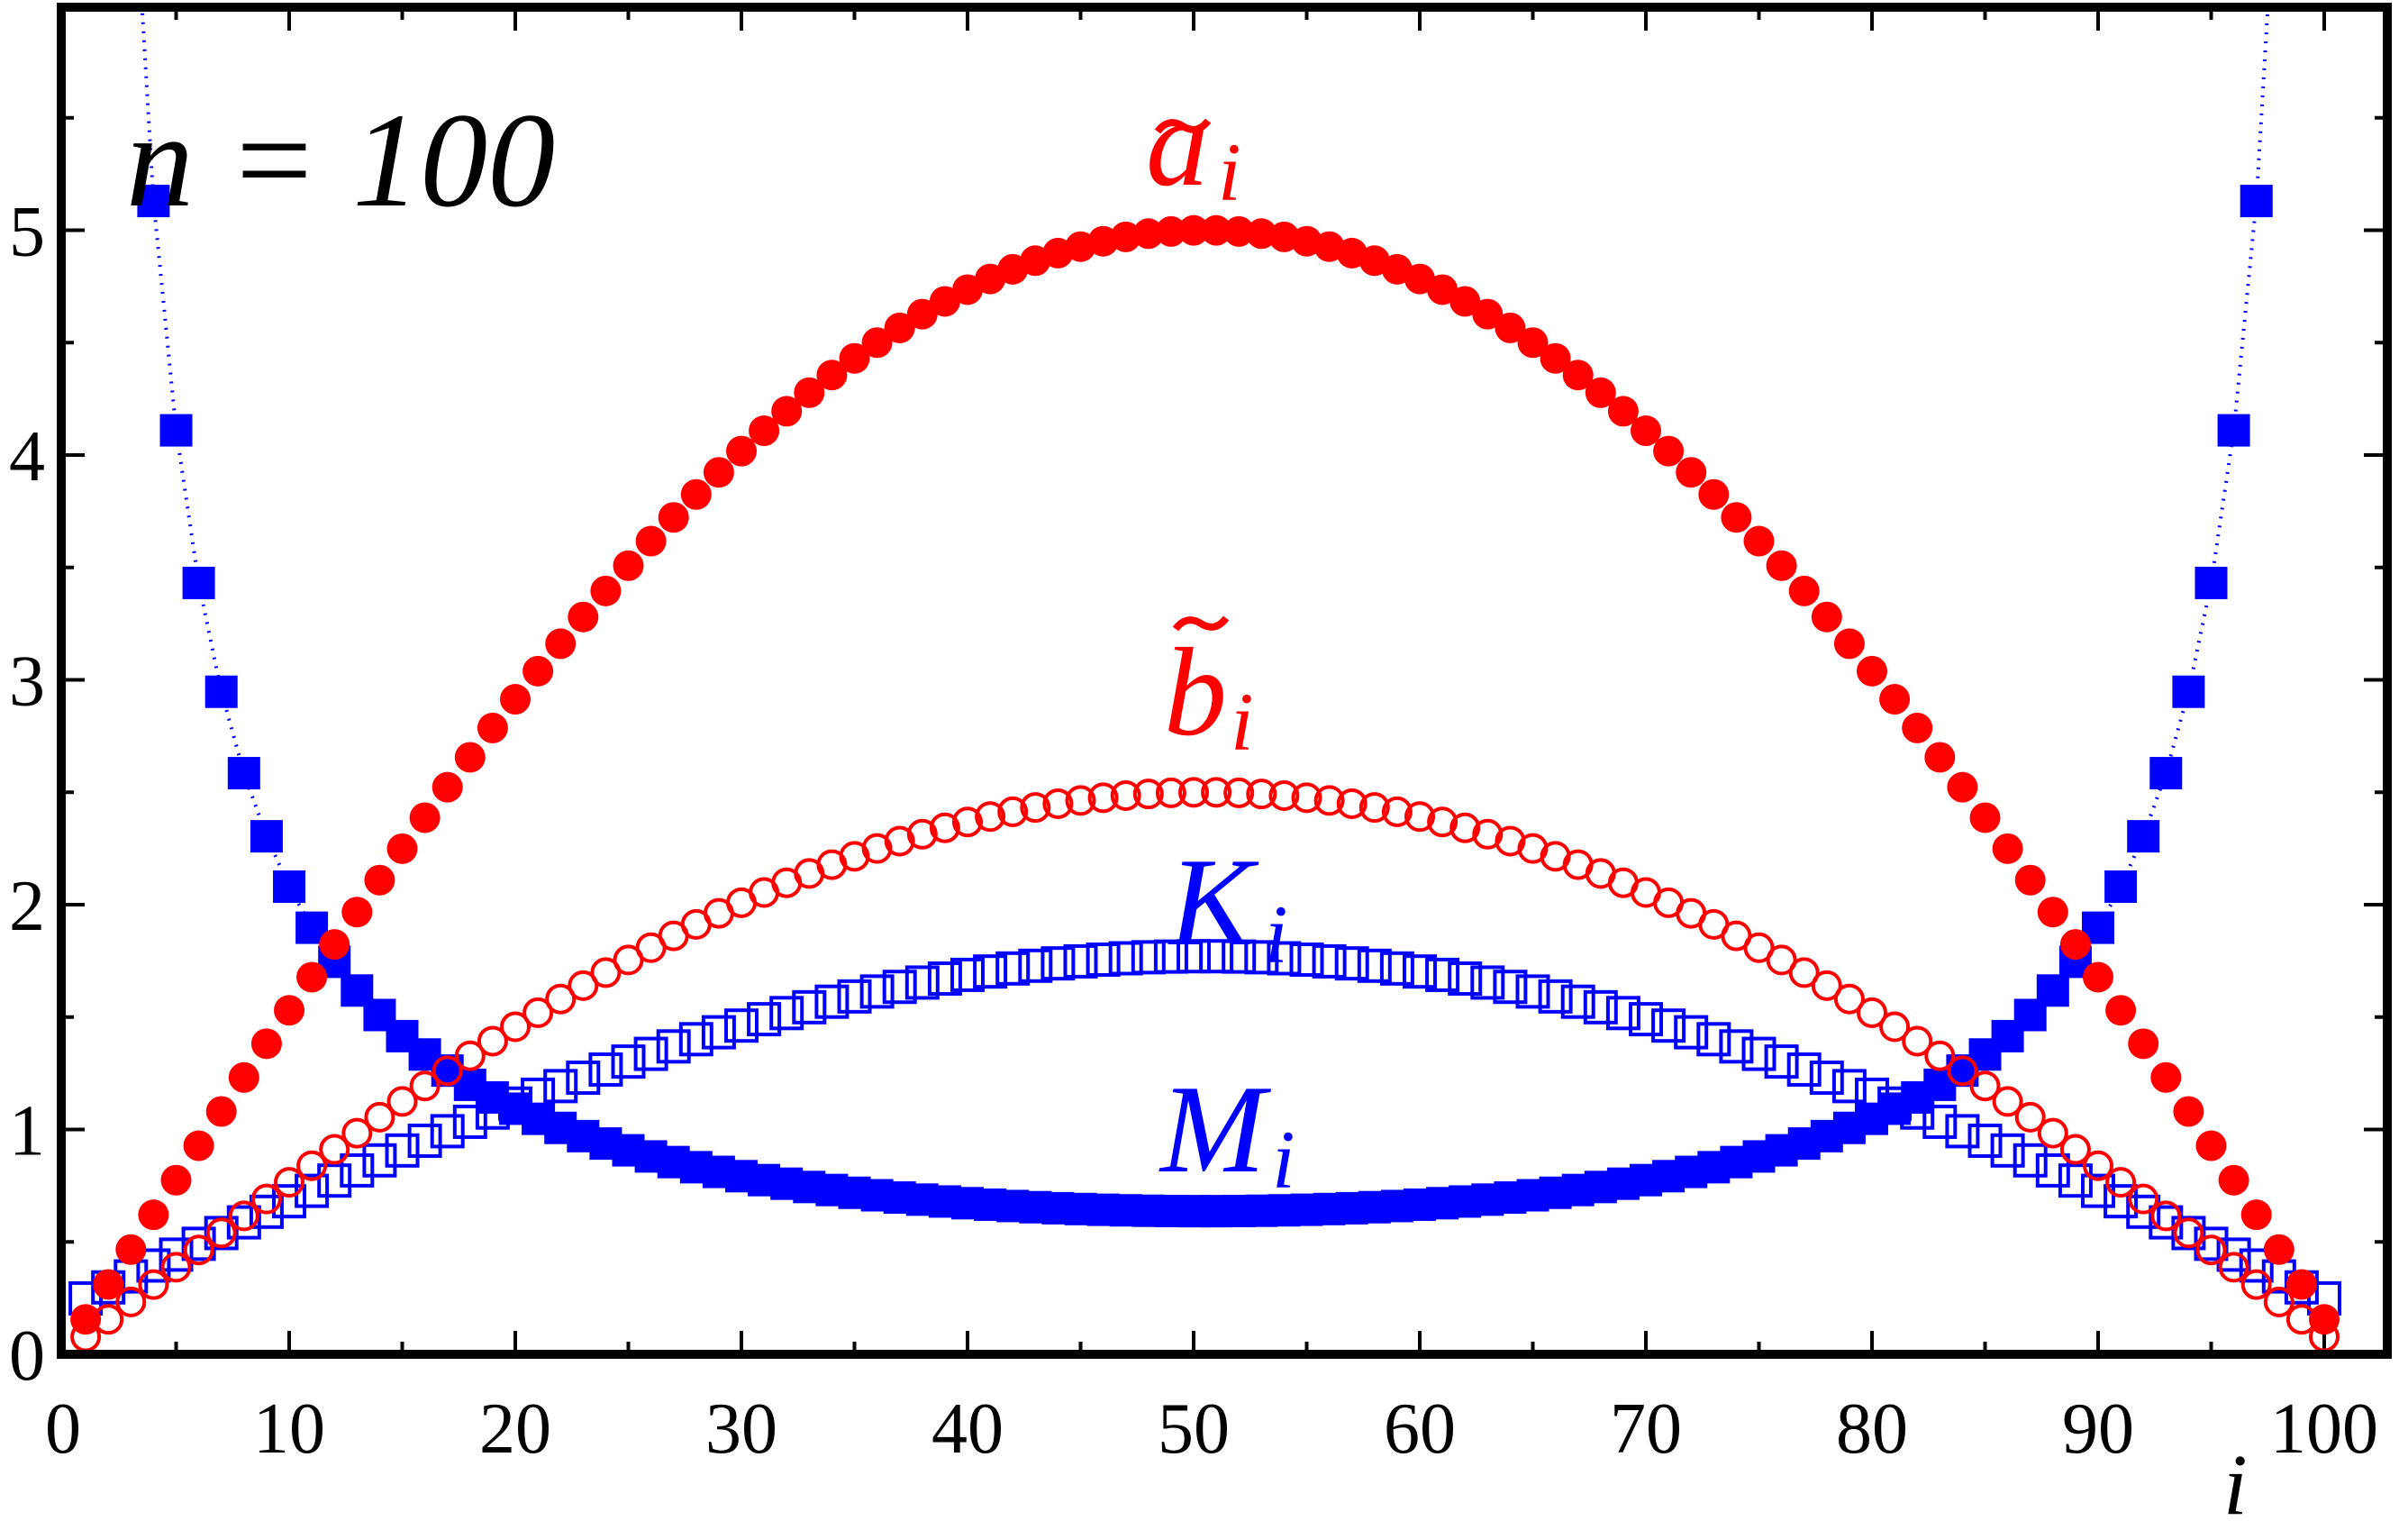 The image size is (2408, 1521). I want to click on y-tick-label: 0, so click(27, 1356).